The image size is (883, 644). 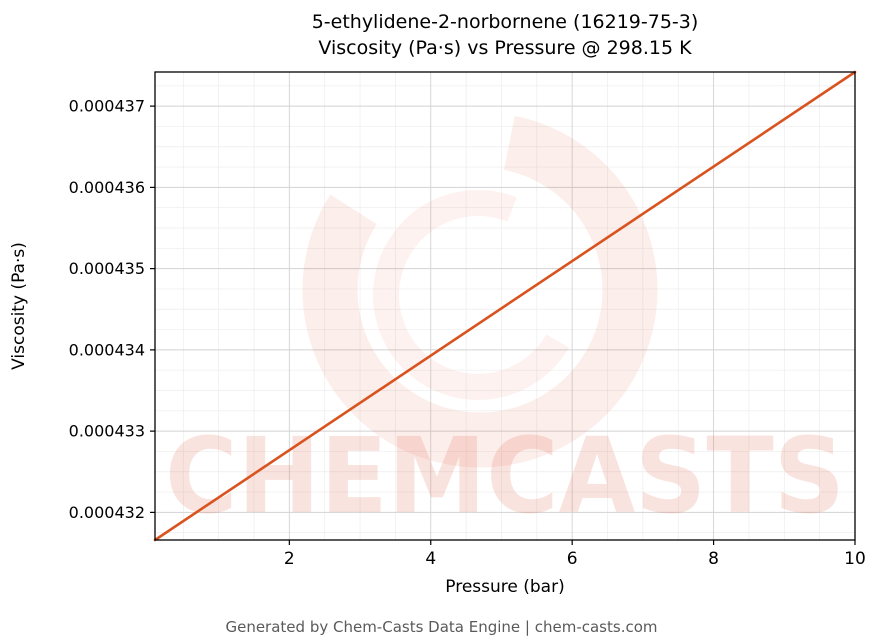 What do you see at coordinates (107, 268) in the screenshot?
I see `y-tick-label: 0.000435` at bounding box center [107, 268].